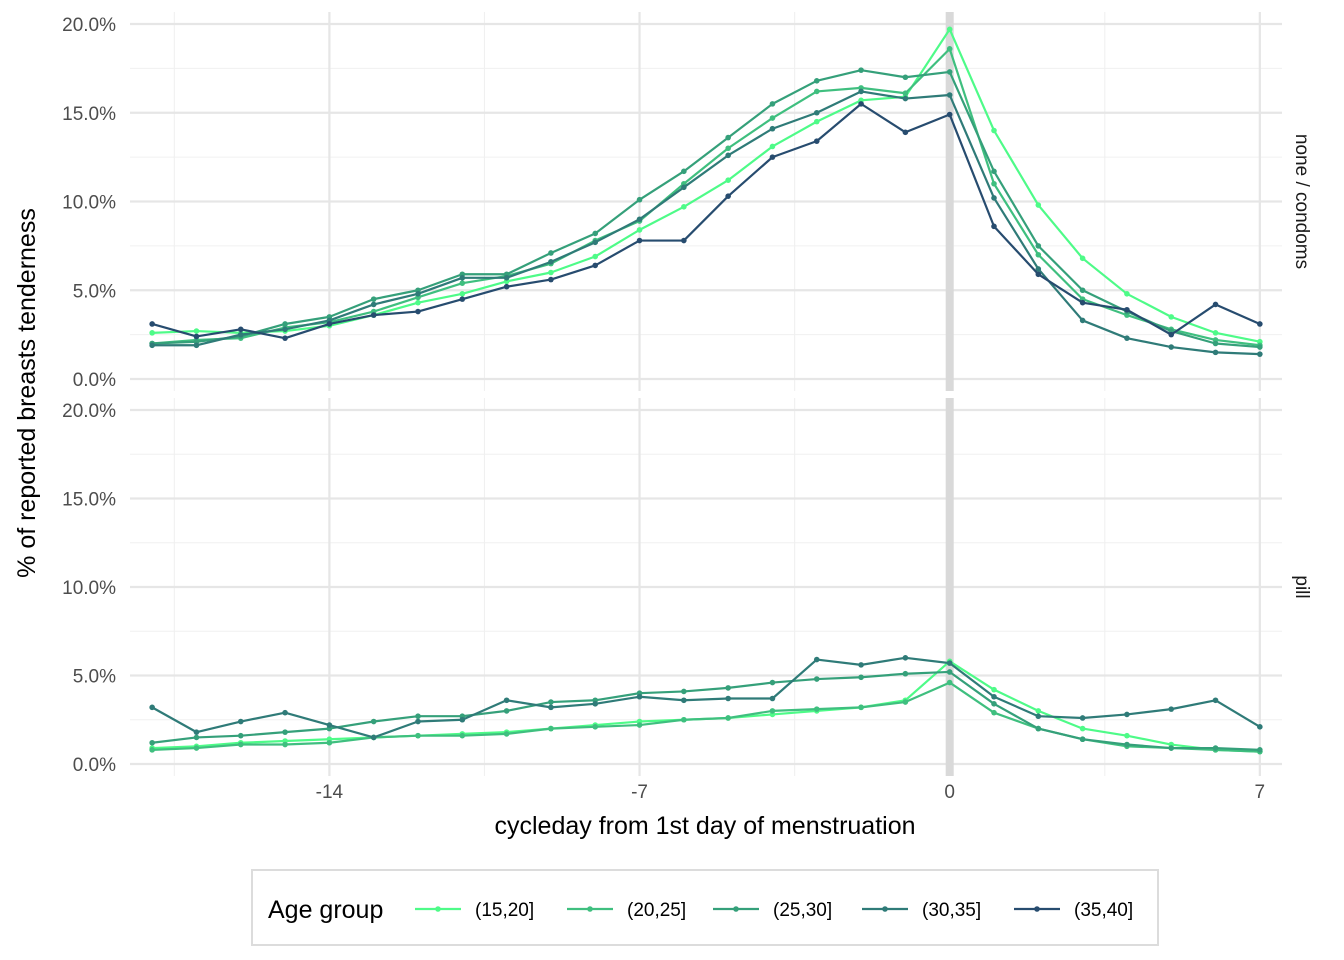 The image size is (1344, 960). I want to click on y-axis-title: % of reported breasts tenderness, so click(27, 393).